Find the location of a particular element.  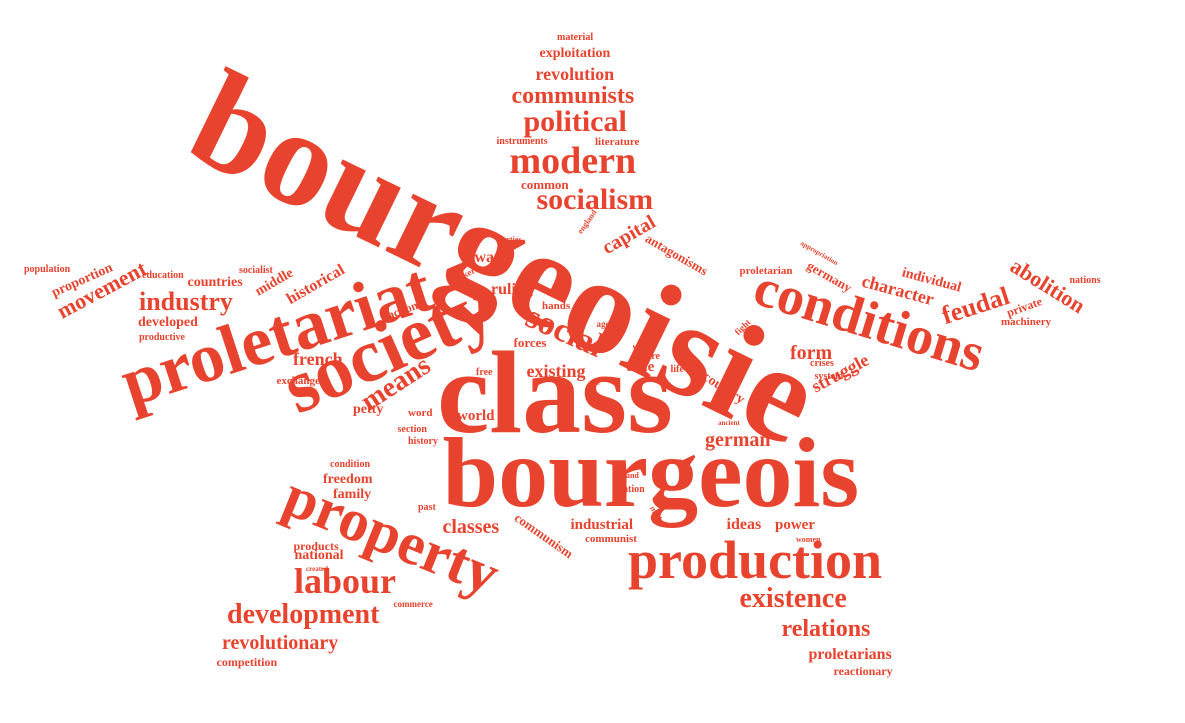

word-power: power is located at coordinates (795, 524).